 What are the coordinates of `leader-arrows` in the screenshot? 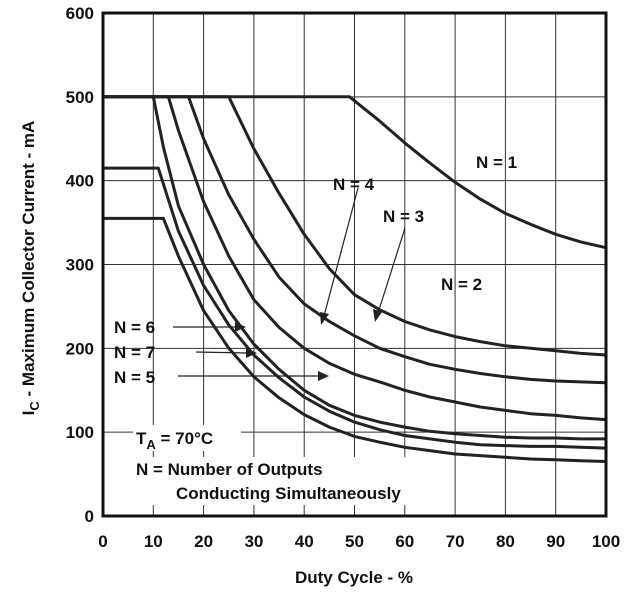 It's located at (289, 284).